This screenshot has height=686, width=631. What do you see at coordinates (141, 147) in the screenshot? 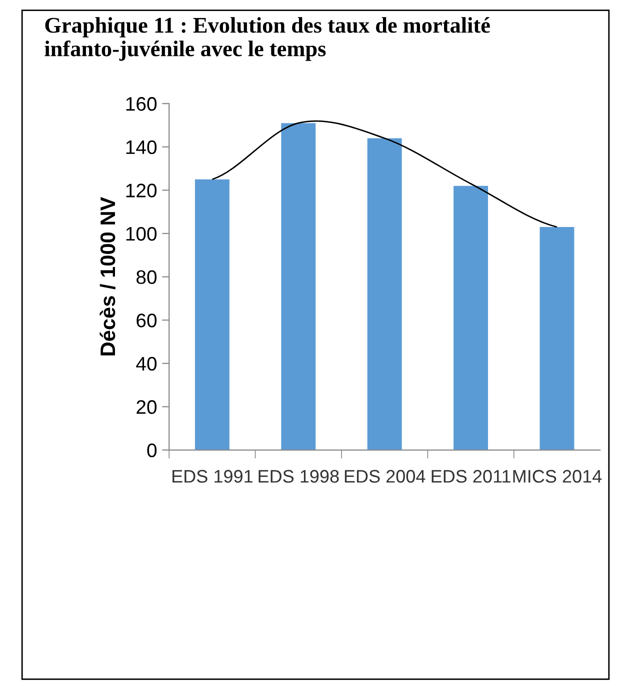
I see `y-tick-label: 140` at bounding box center [141, 147].